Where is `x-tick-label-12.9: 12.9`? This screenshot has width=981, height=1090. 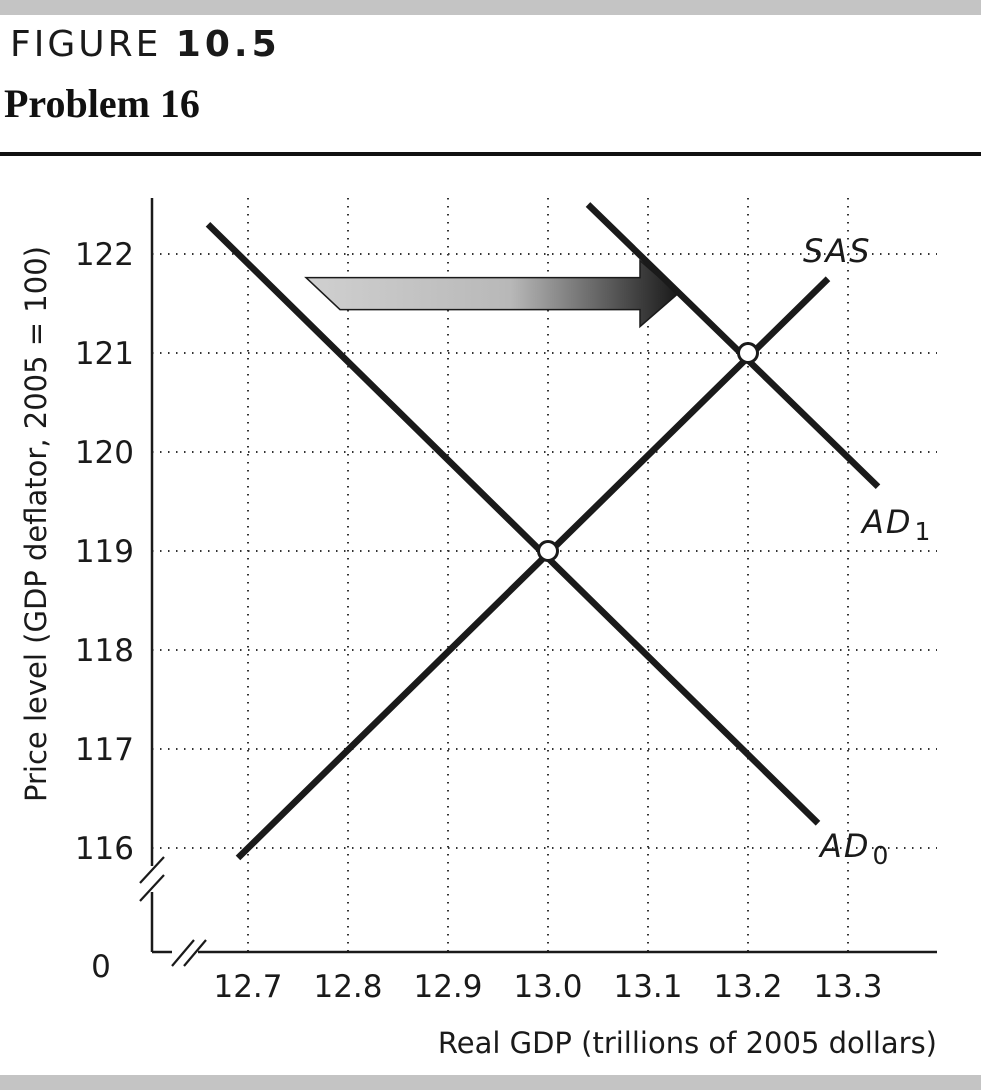
x-tick-label-12.9: 12.9 is located at coordinates (447, 987).